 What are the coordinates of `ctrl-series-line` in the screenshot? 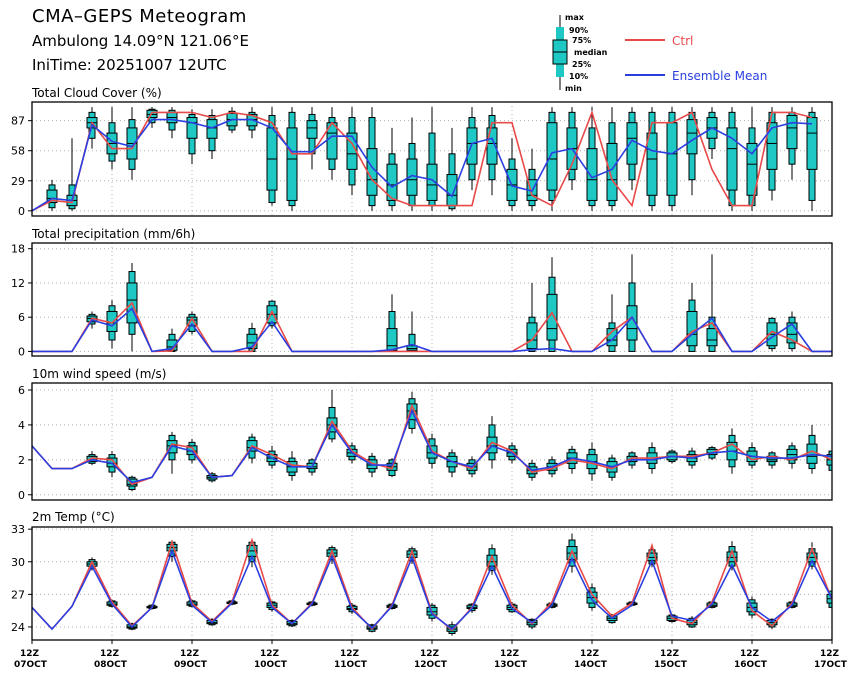 It's located at (432, 444).